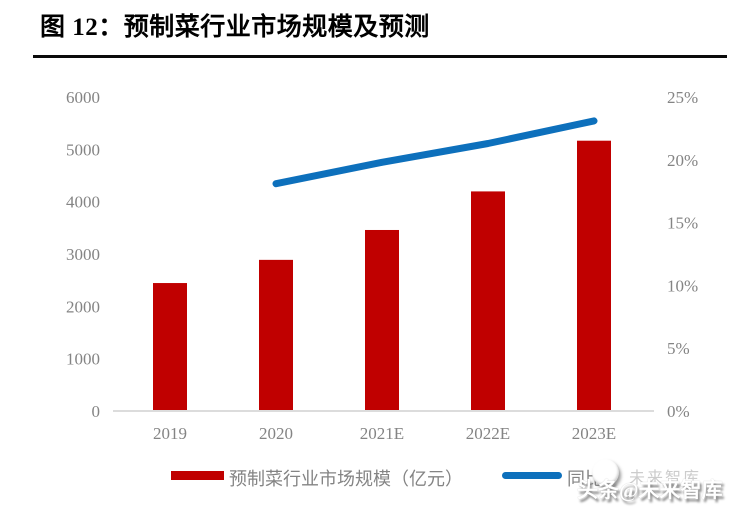  Describe the element at coordinates (488, 300) in the screenshot. I see `bar-2022E` at that location.